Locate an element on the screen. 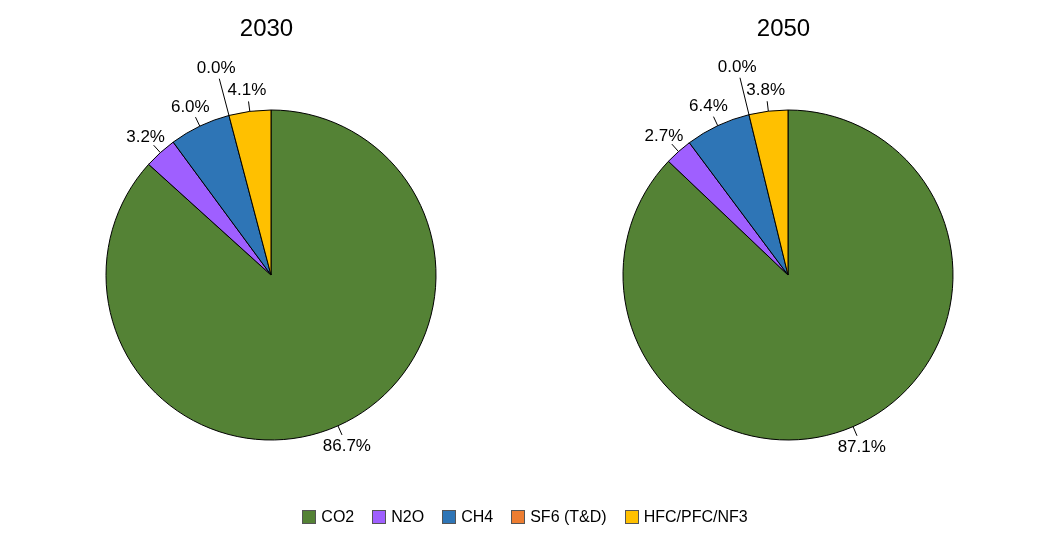  data-label: 6.4% is located at coordinates (708, 106).